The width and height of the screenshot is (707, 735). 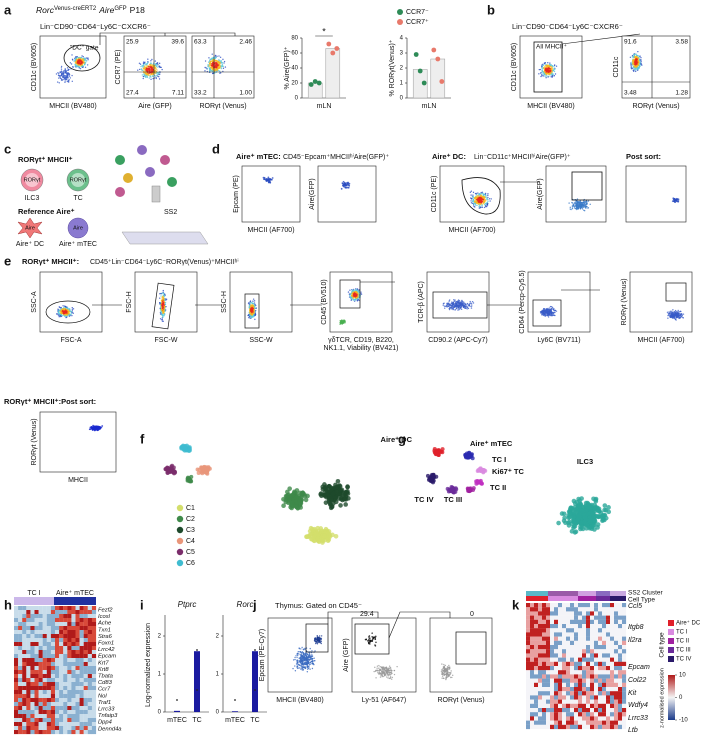 I want to click on cell-drop, so click(x=120, y=192).